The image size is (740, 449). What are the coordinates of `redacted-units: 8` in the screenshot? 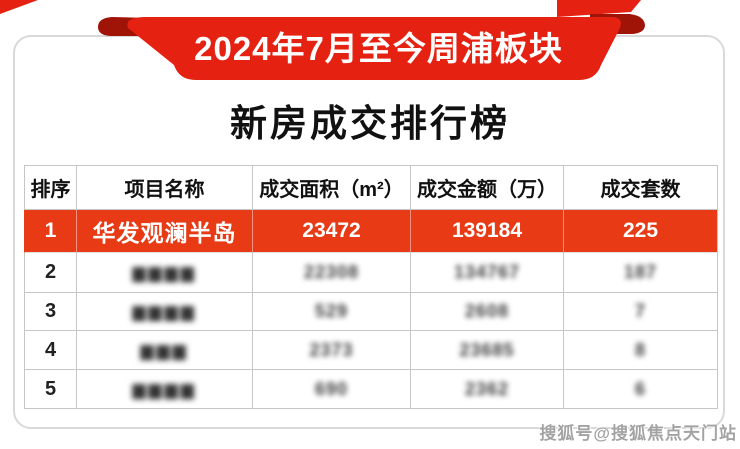 It's located at (640, 349).